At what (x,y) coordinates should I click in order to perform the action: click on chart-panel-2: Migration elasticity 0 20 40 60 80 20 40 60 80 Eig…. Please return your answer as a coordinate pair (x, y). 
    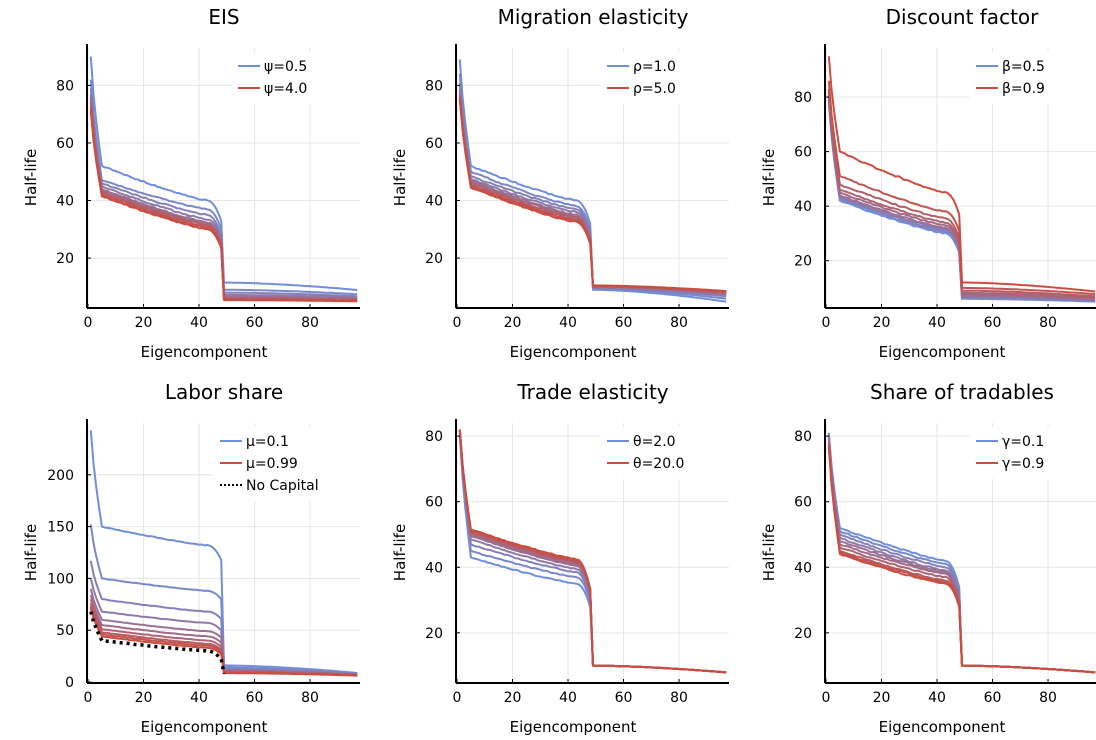
    Looking at the image, I should click on (560, 183).